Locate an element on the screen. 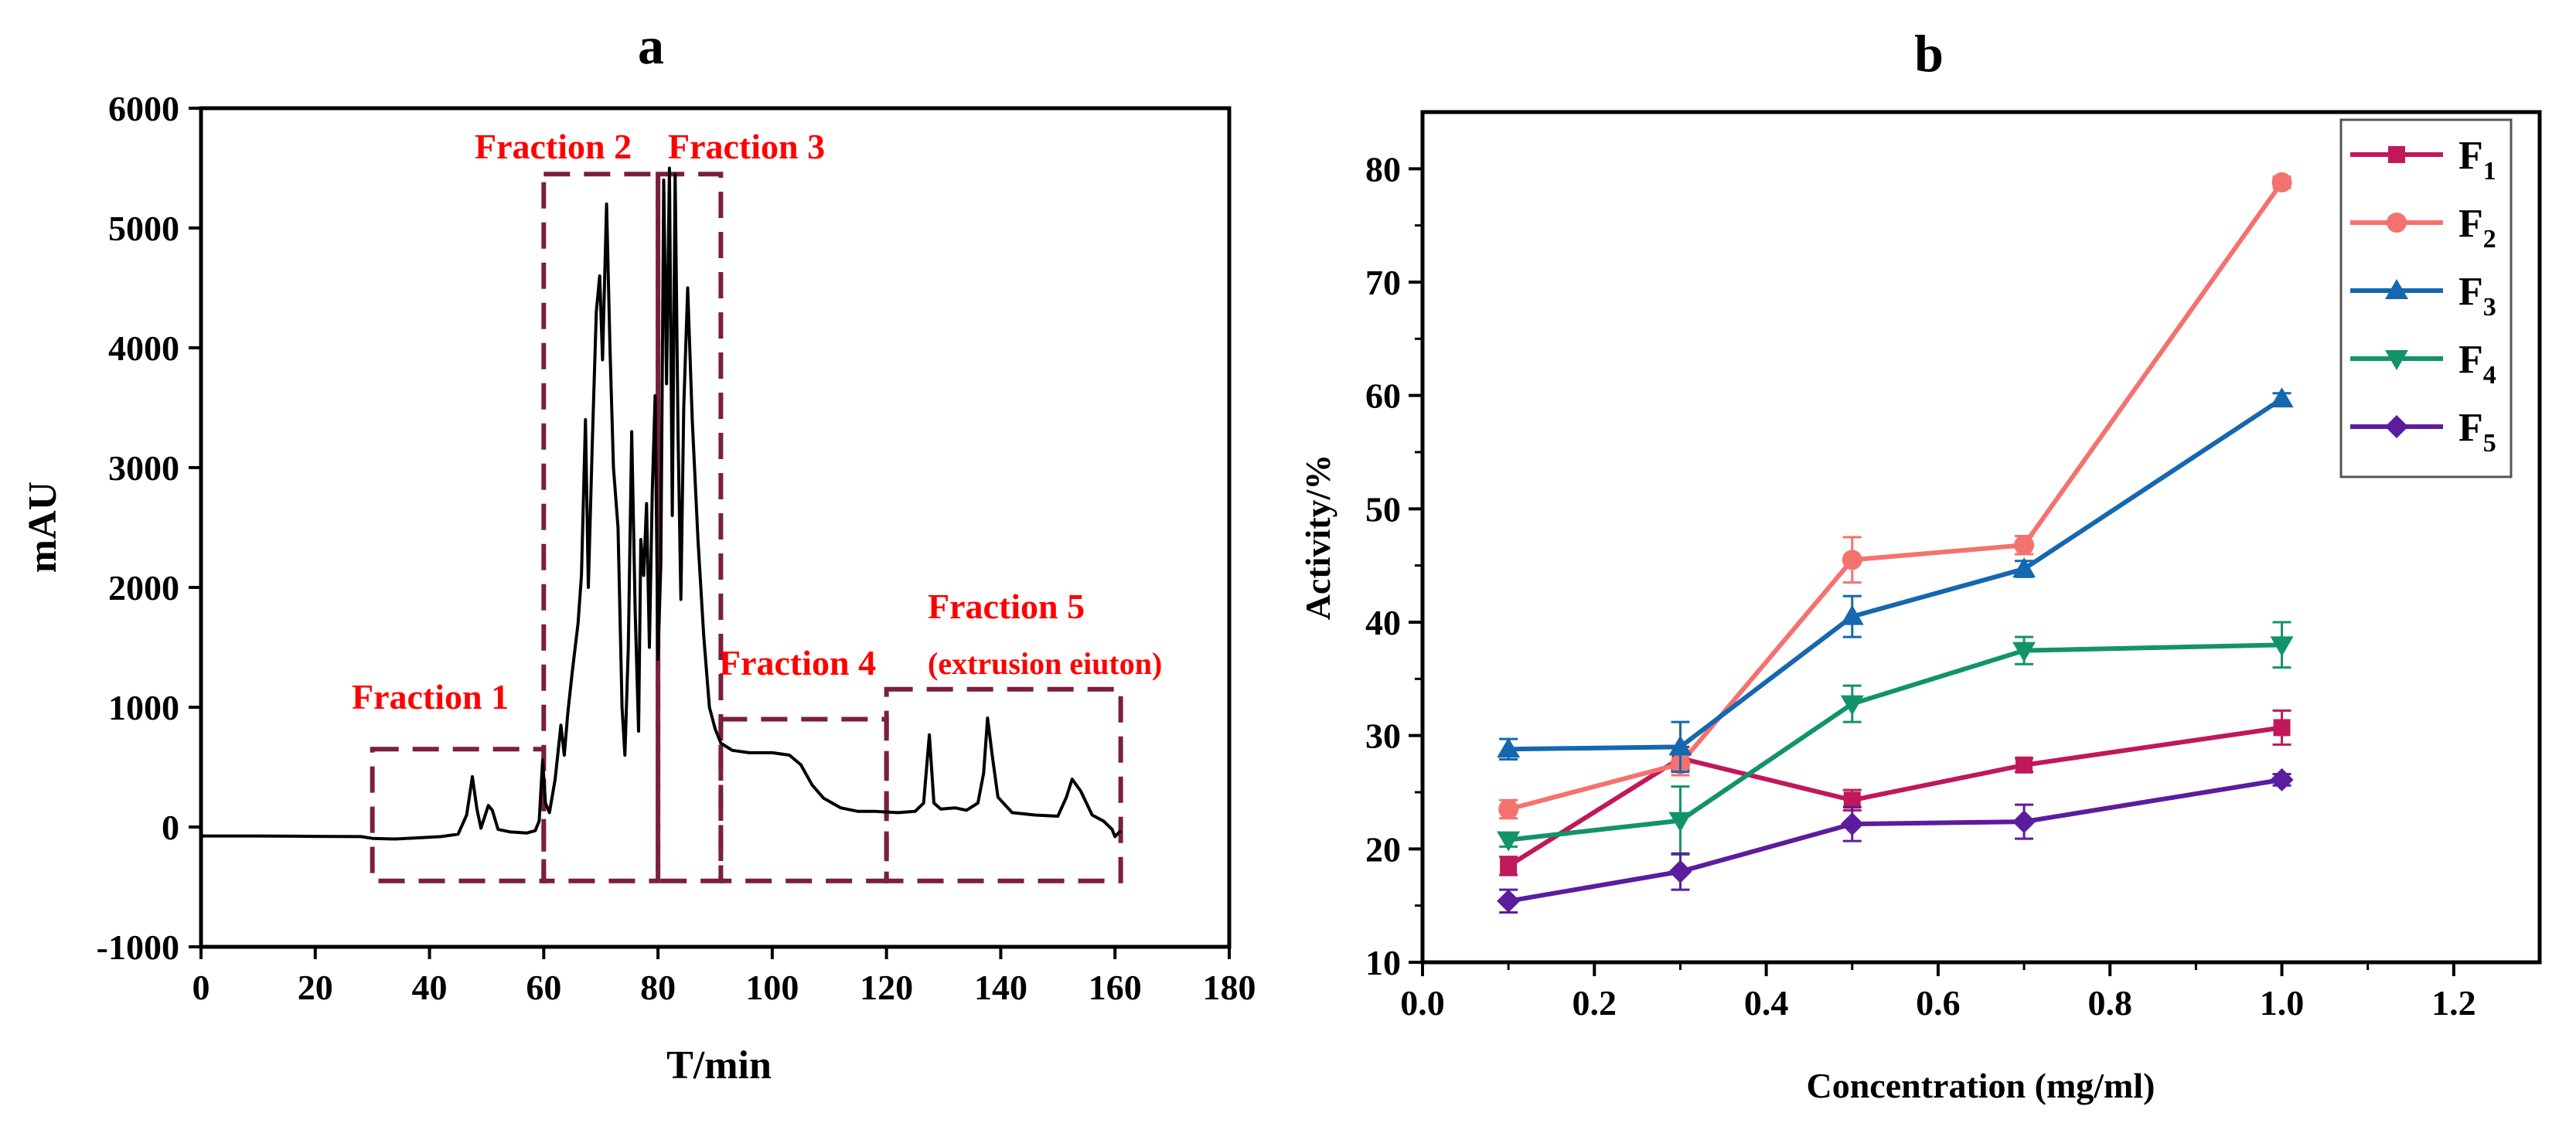  legend-subscript: 4 is located at coordinates (2489, 375).